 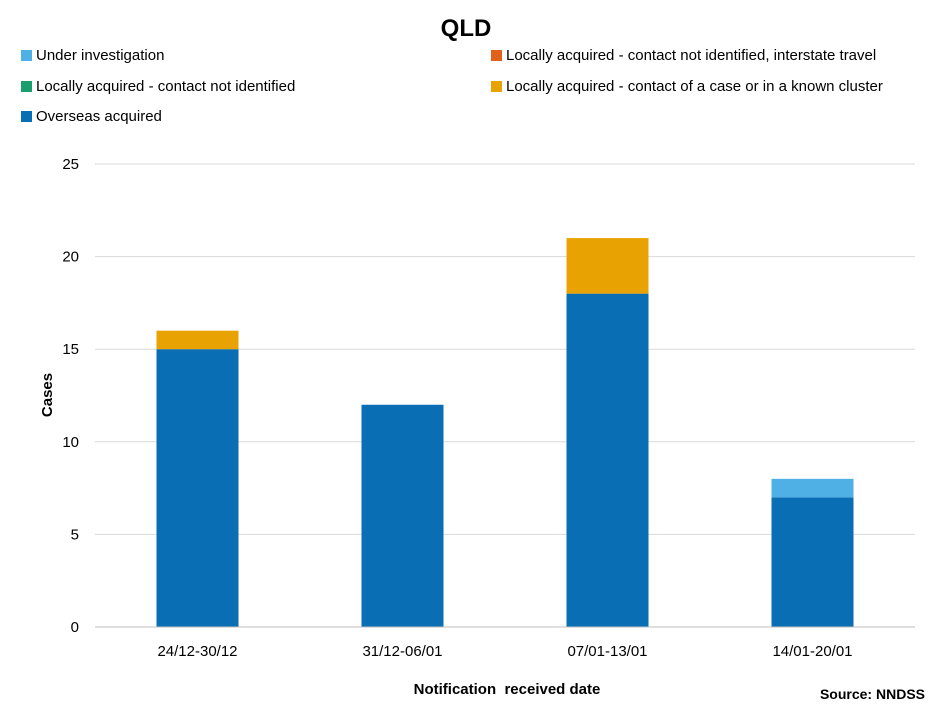 I want to click on source-note: Source: NNDSS, so click(x=872, y=694).